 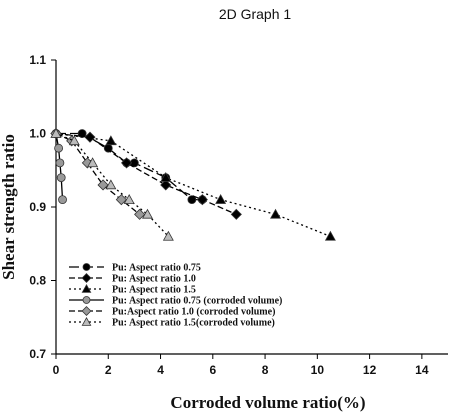 I want to click on y-tick-label: 0.7, so click(x=37, y=354).